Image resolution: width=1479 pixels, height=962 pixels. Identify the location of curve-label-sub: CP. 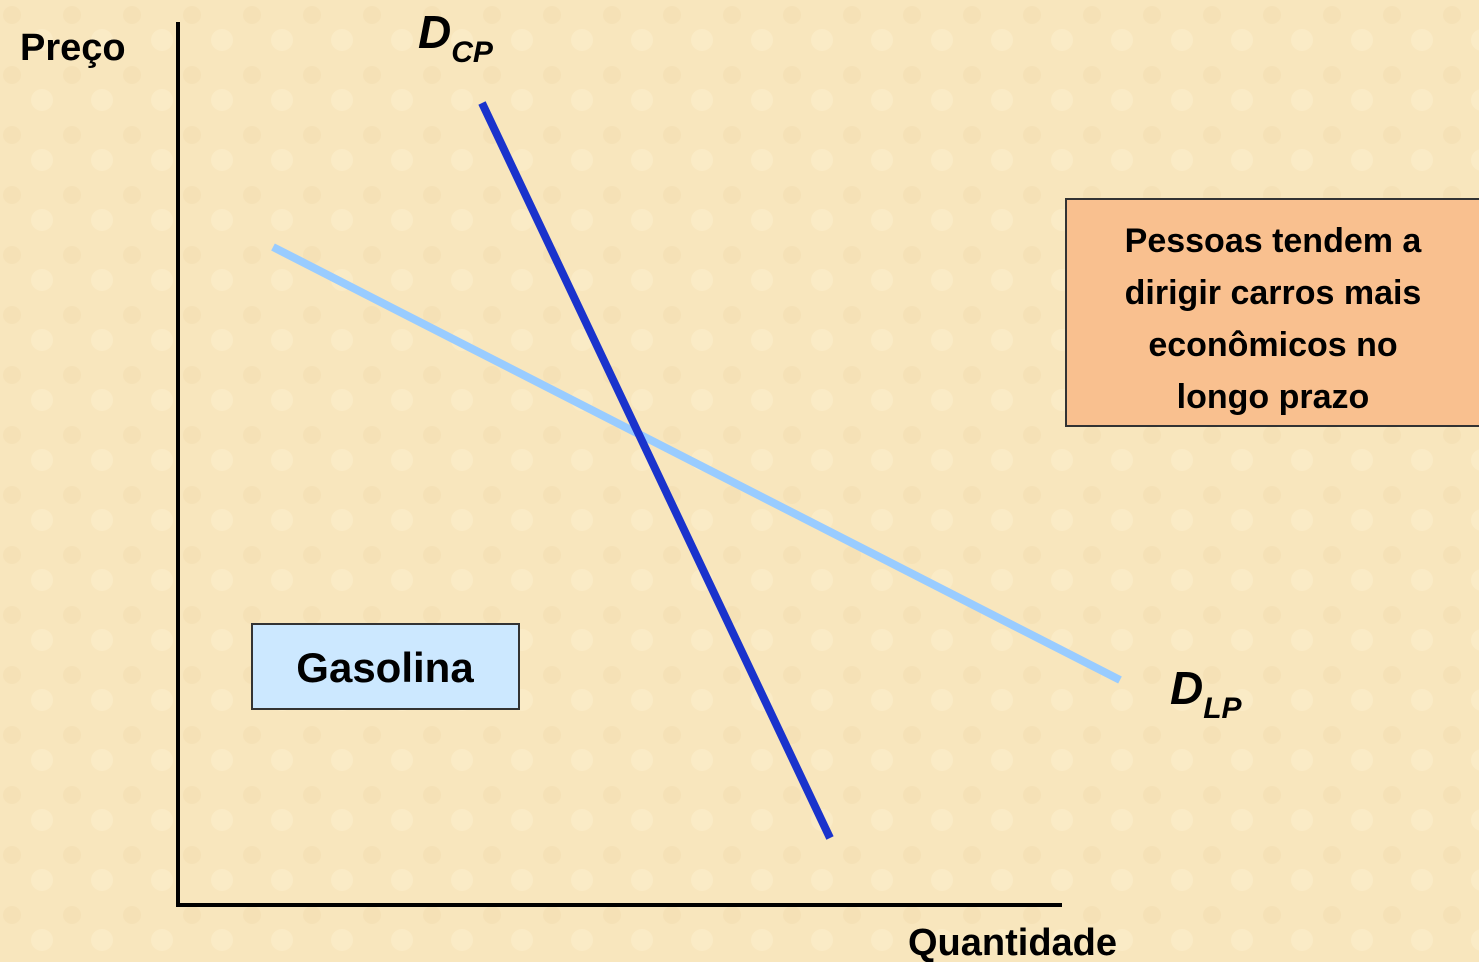
(472, 52).